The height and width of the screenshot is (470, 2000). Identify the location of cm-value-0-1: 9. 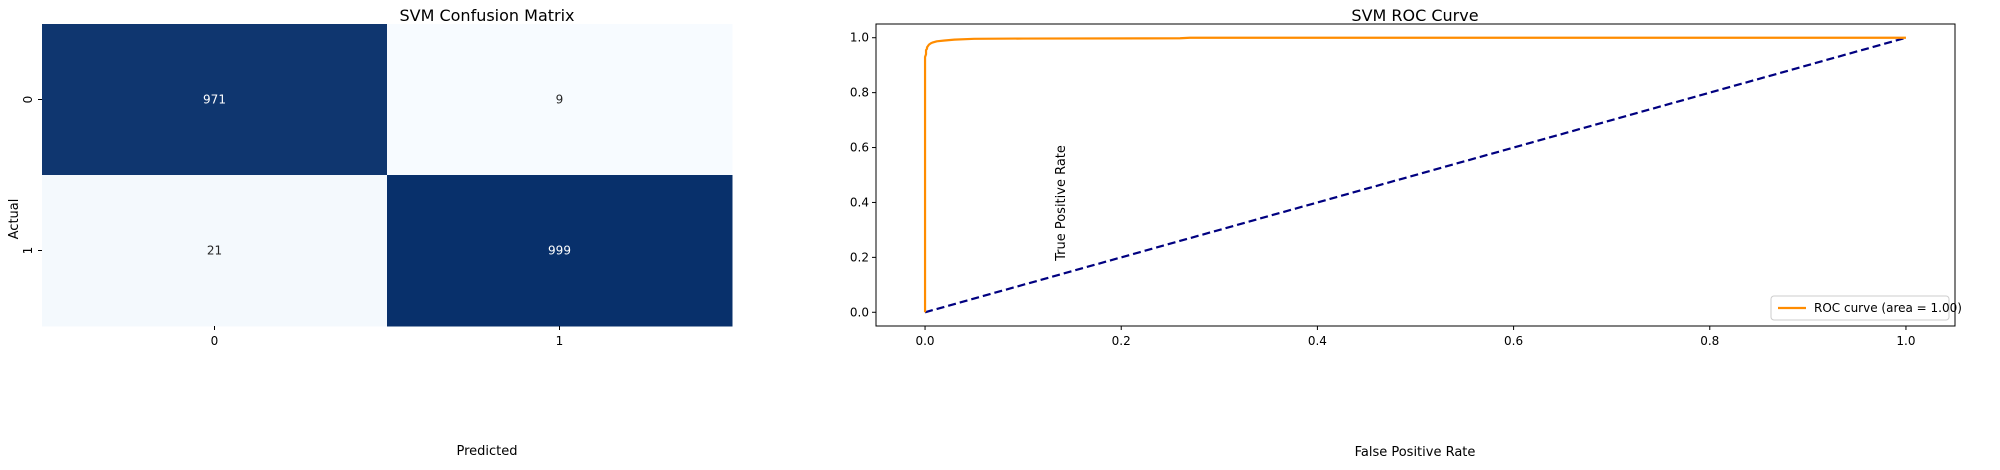
(560, 100).